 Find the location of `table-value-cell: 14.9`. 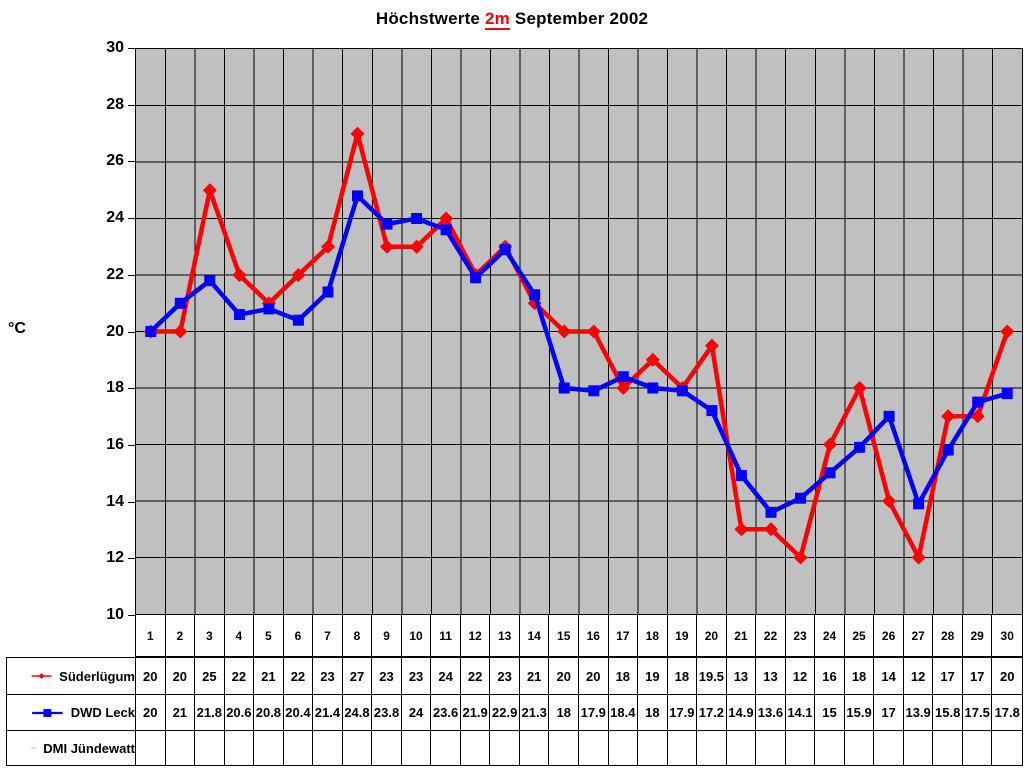

table-value-cell: 14.9 is located at coordinates (741, 713).